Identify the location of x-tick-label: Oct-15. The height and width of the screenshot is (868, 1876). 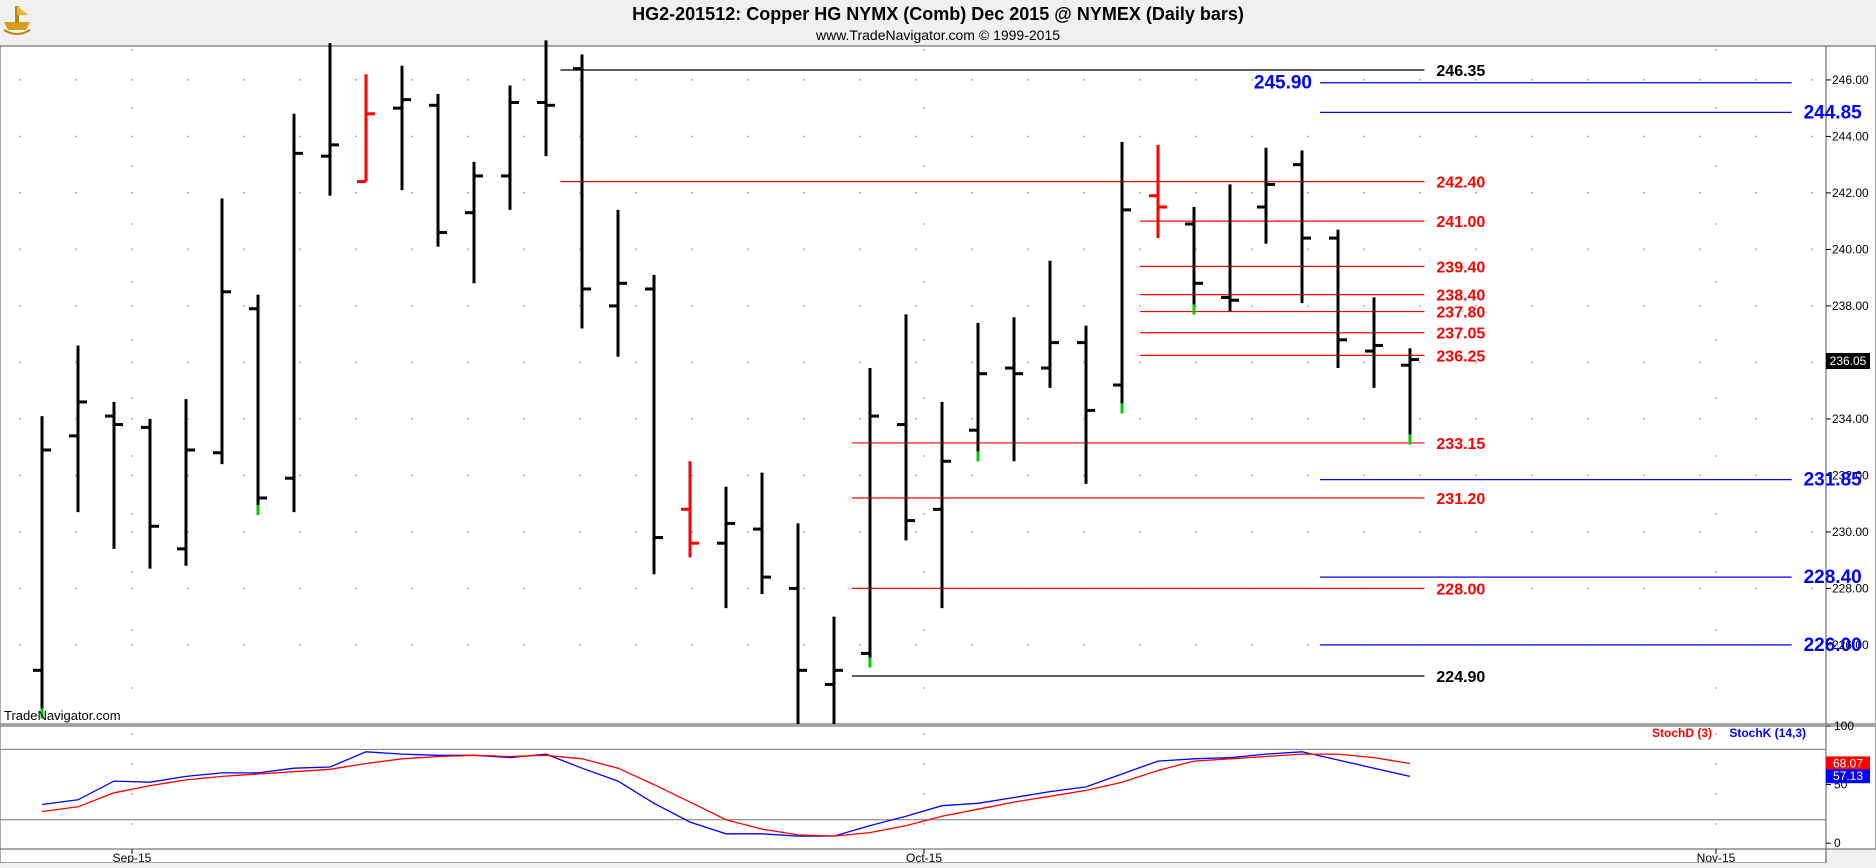
(924, 857).